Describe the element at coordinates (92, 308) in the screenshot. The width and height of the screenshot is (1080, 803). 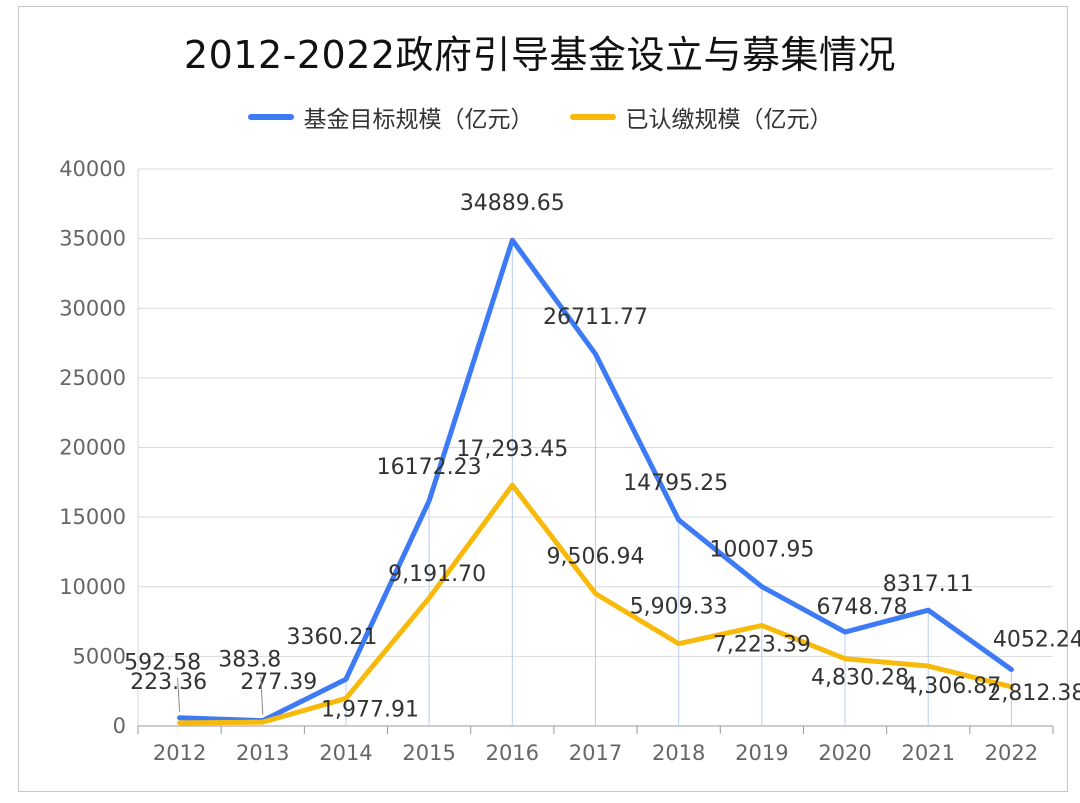
I see `y-tick-label: 30000` at that location.